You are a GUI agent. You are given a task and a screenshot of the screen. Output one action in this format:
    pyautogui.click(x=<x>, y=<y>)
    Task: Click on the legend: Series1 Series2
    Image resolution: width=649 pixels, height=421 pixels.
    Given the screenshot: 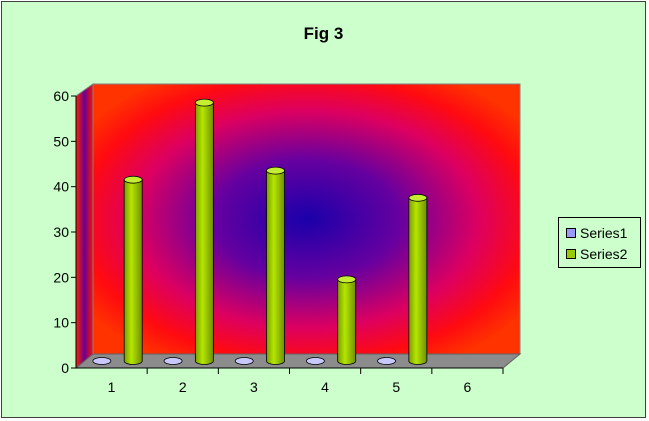 What is the action you would take?
    pyautogui.click(x=599, y=242)
    